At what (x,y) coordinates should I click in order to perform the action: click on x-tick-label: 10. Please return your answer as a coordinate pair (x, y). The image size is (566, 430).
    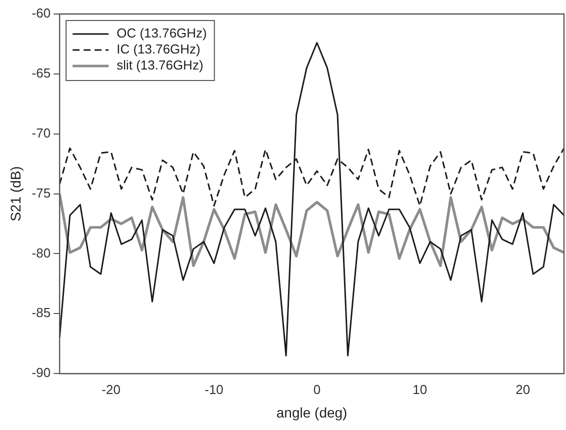
    Looking at the image, I should click on (420, 389).